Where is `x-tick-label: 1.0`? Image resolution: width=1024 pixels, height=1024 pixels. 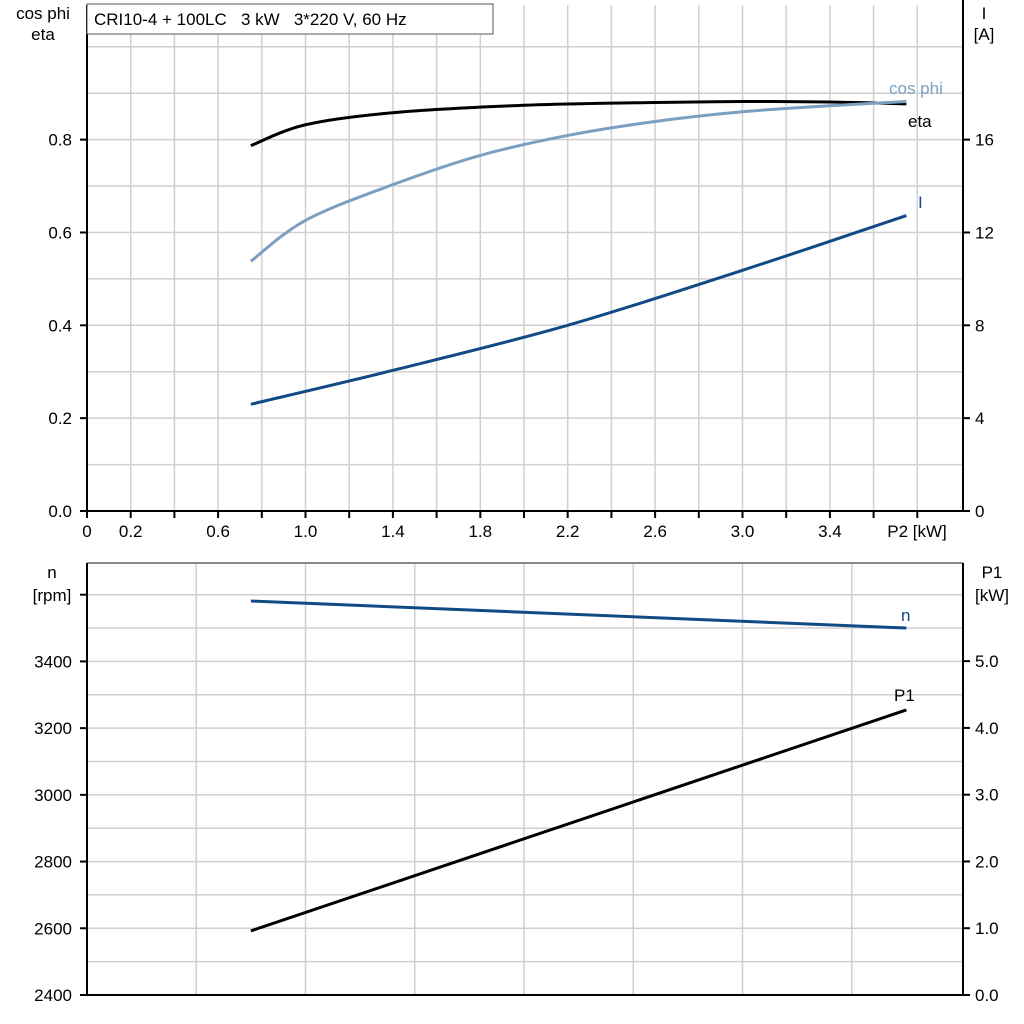 x-tick-label: 1.0 is located at coordinates (306, 531).